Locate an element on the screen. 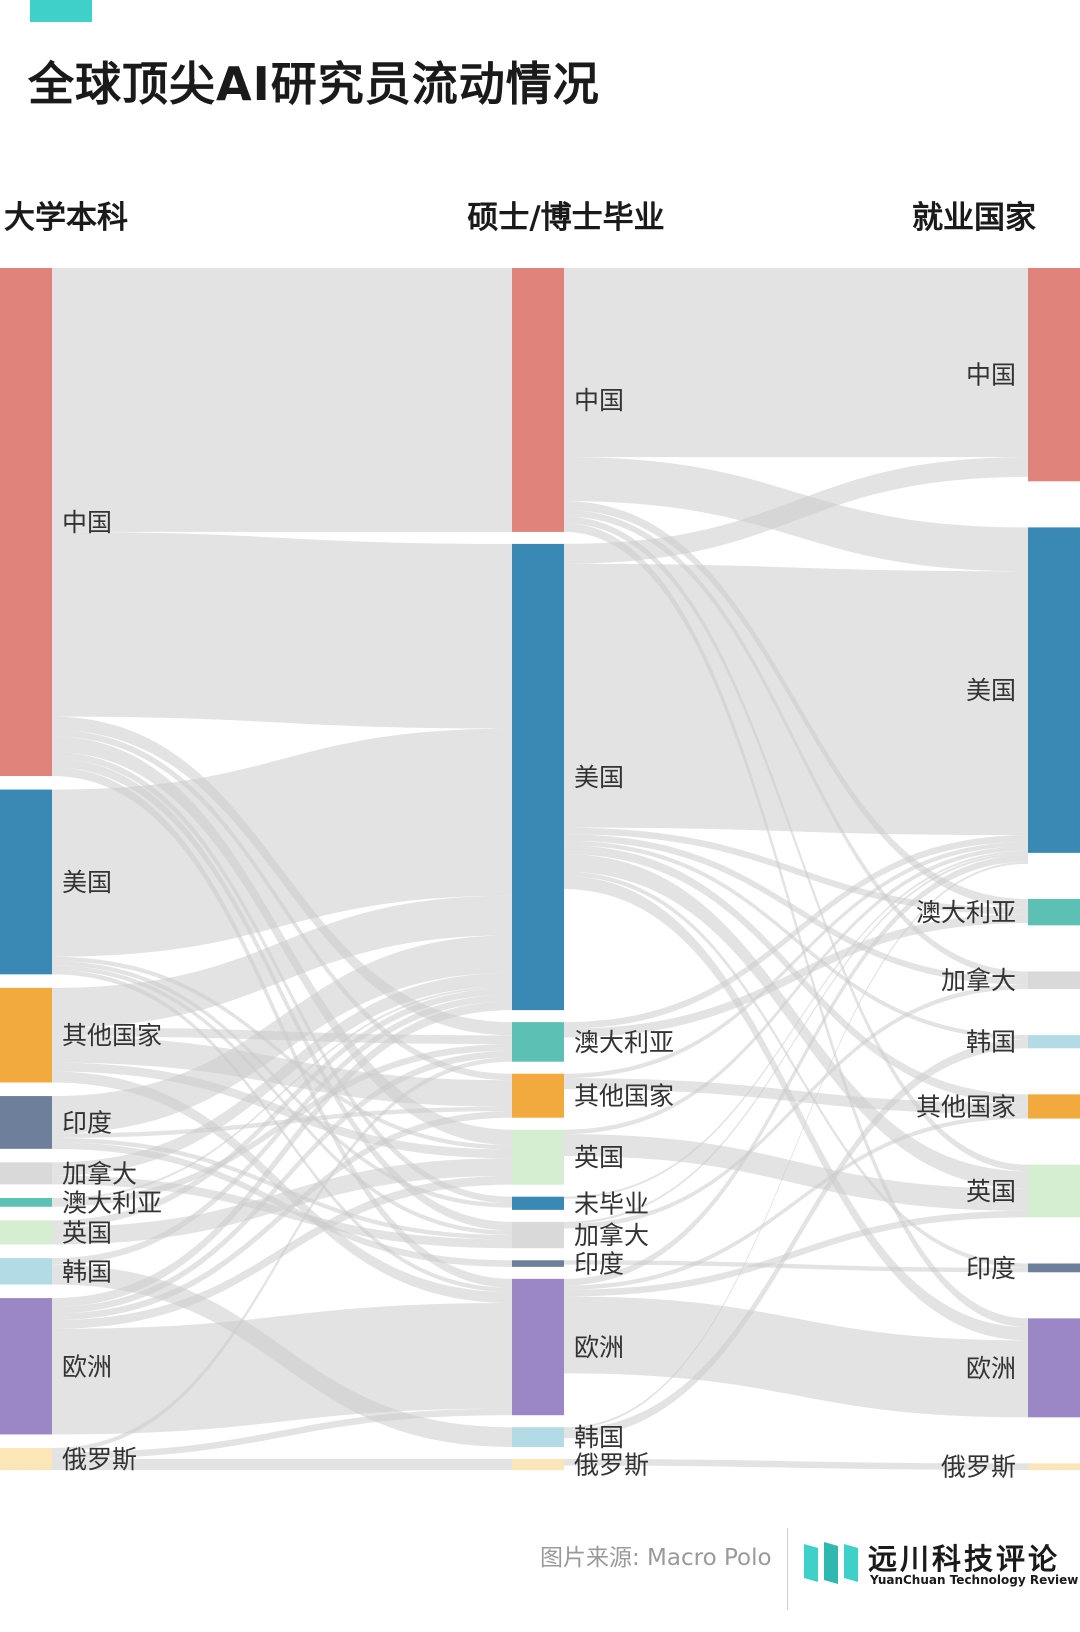  flow-u_ca-to-g_ca is located at coordinates (282, 1212).